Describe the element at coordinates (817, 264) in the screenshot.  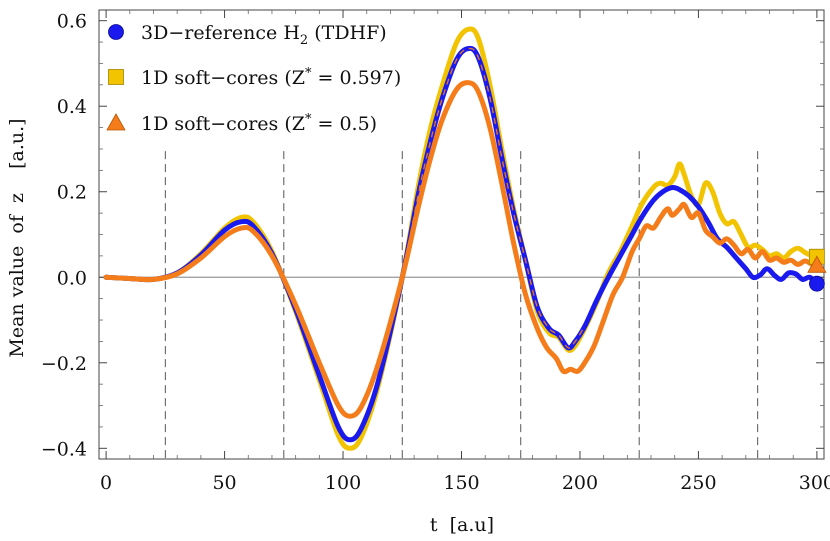
I see `end-marker-triangle` at that location.